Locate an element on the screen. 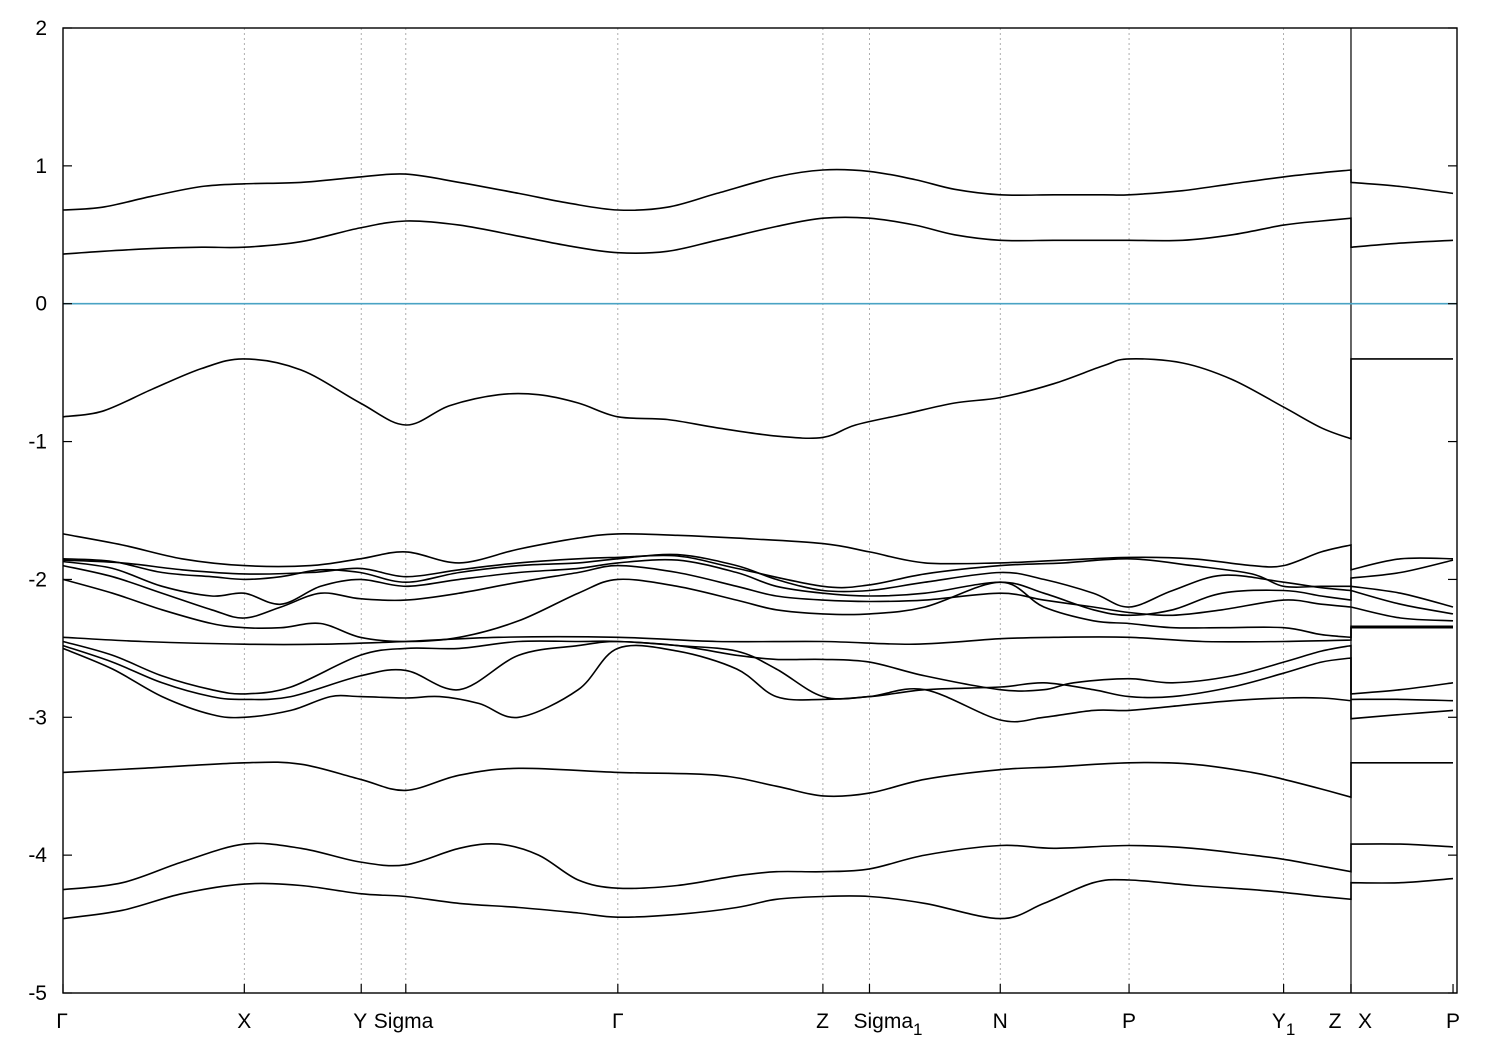  x-kpoint-label: N is located at coordinates (1000, 1021).